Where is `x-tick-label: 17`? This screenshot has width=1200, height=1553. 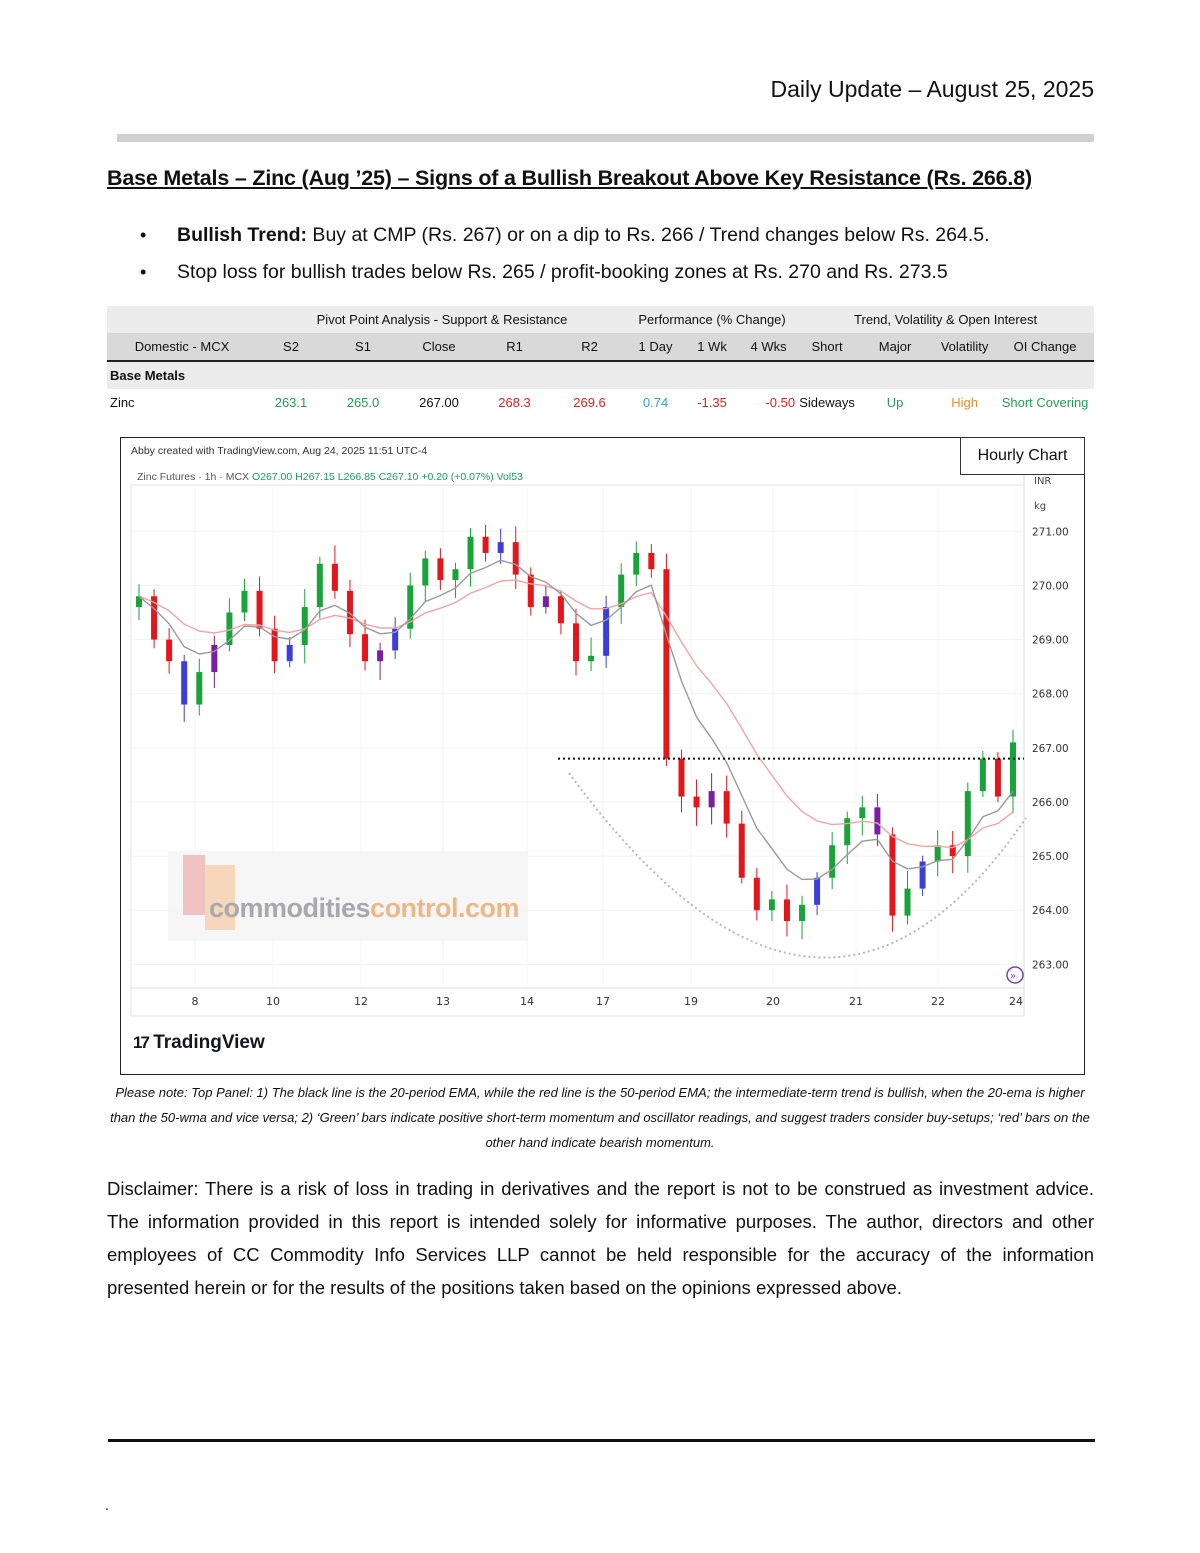 x-tick-label: 17 is located at coordinates (603, 1001).